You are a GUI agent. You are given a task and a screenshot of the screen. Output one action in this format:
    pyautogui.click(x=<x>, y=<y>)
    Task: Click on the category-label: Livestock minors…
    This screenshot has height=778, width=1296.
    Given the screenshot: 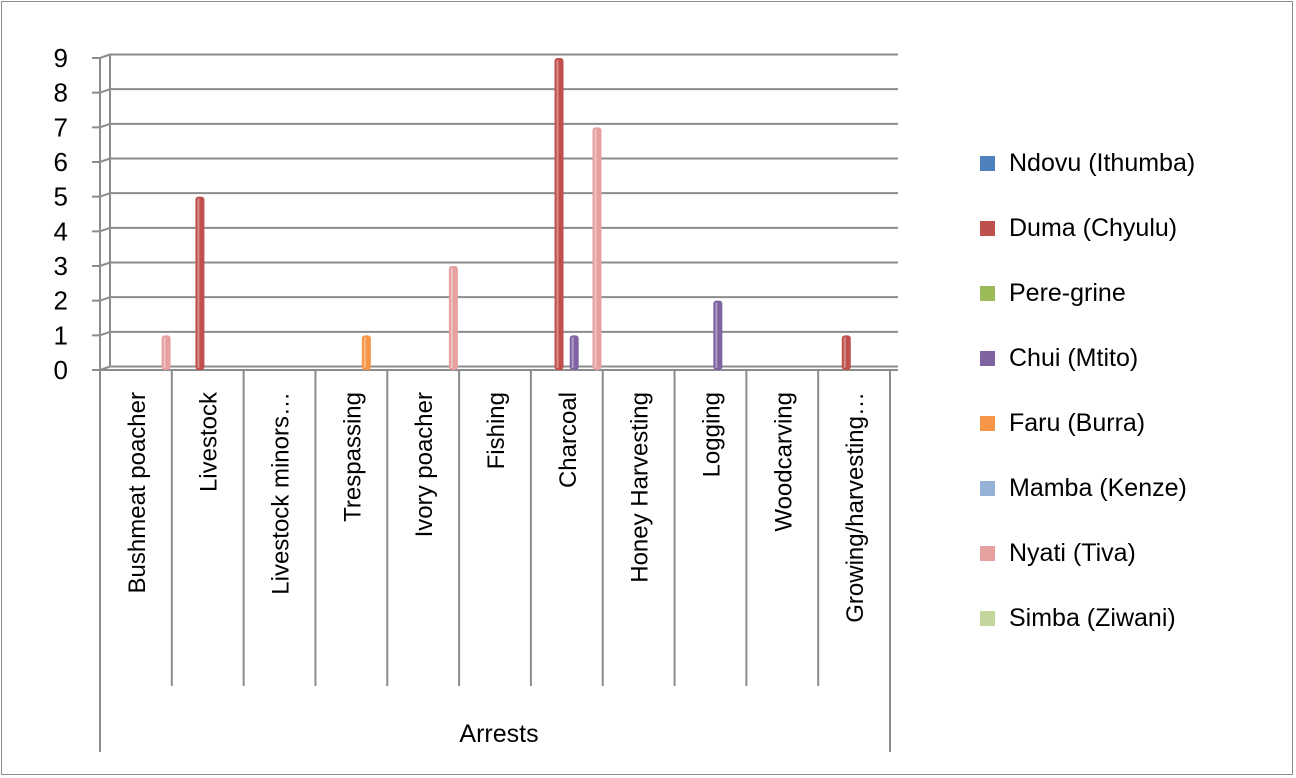 What is the action you would take?
    pyautogui.click(x=281, y=493)
    